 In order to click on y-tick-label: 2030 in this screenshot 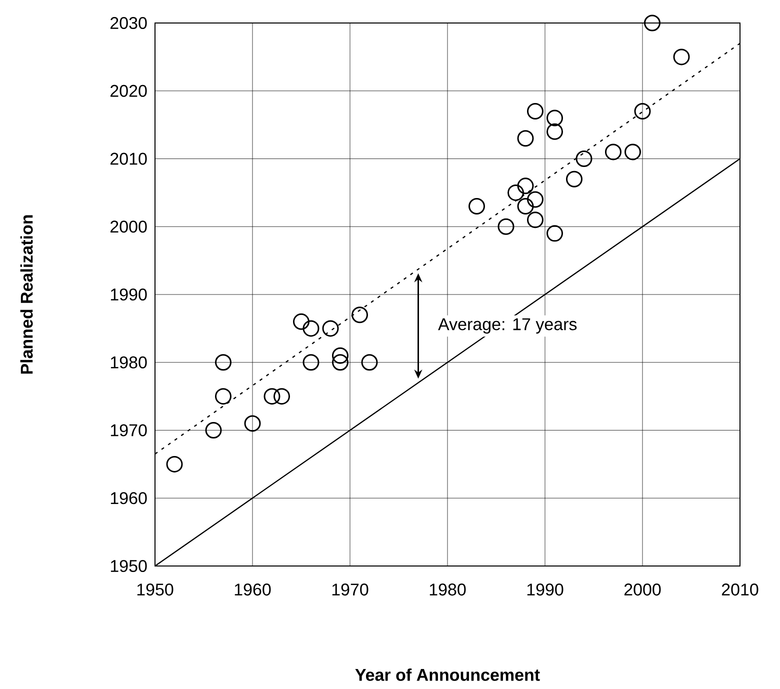, I will do `click(128, 23)`.